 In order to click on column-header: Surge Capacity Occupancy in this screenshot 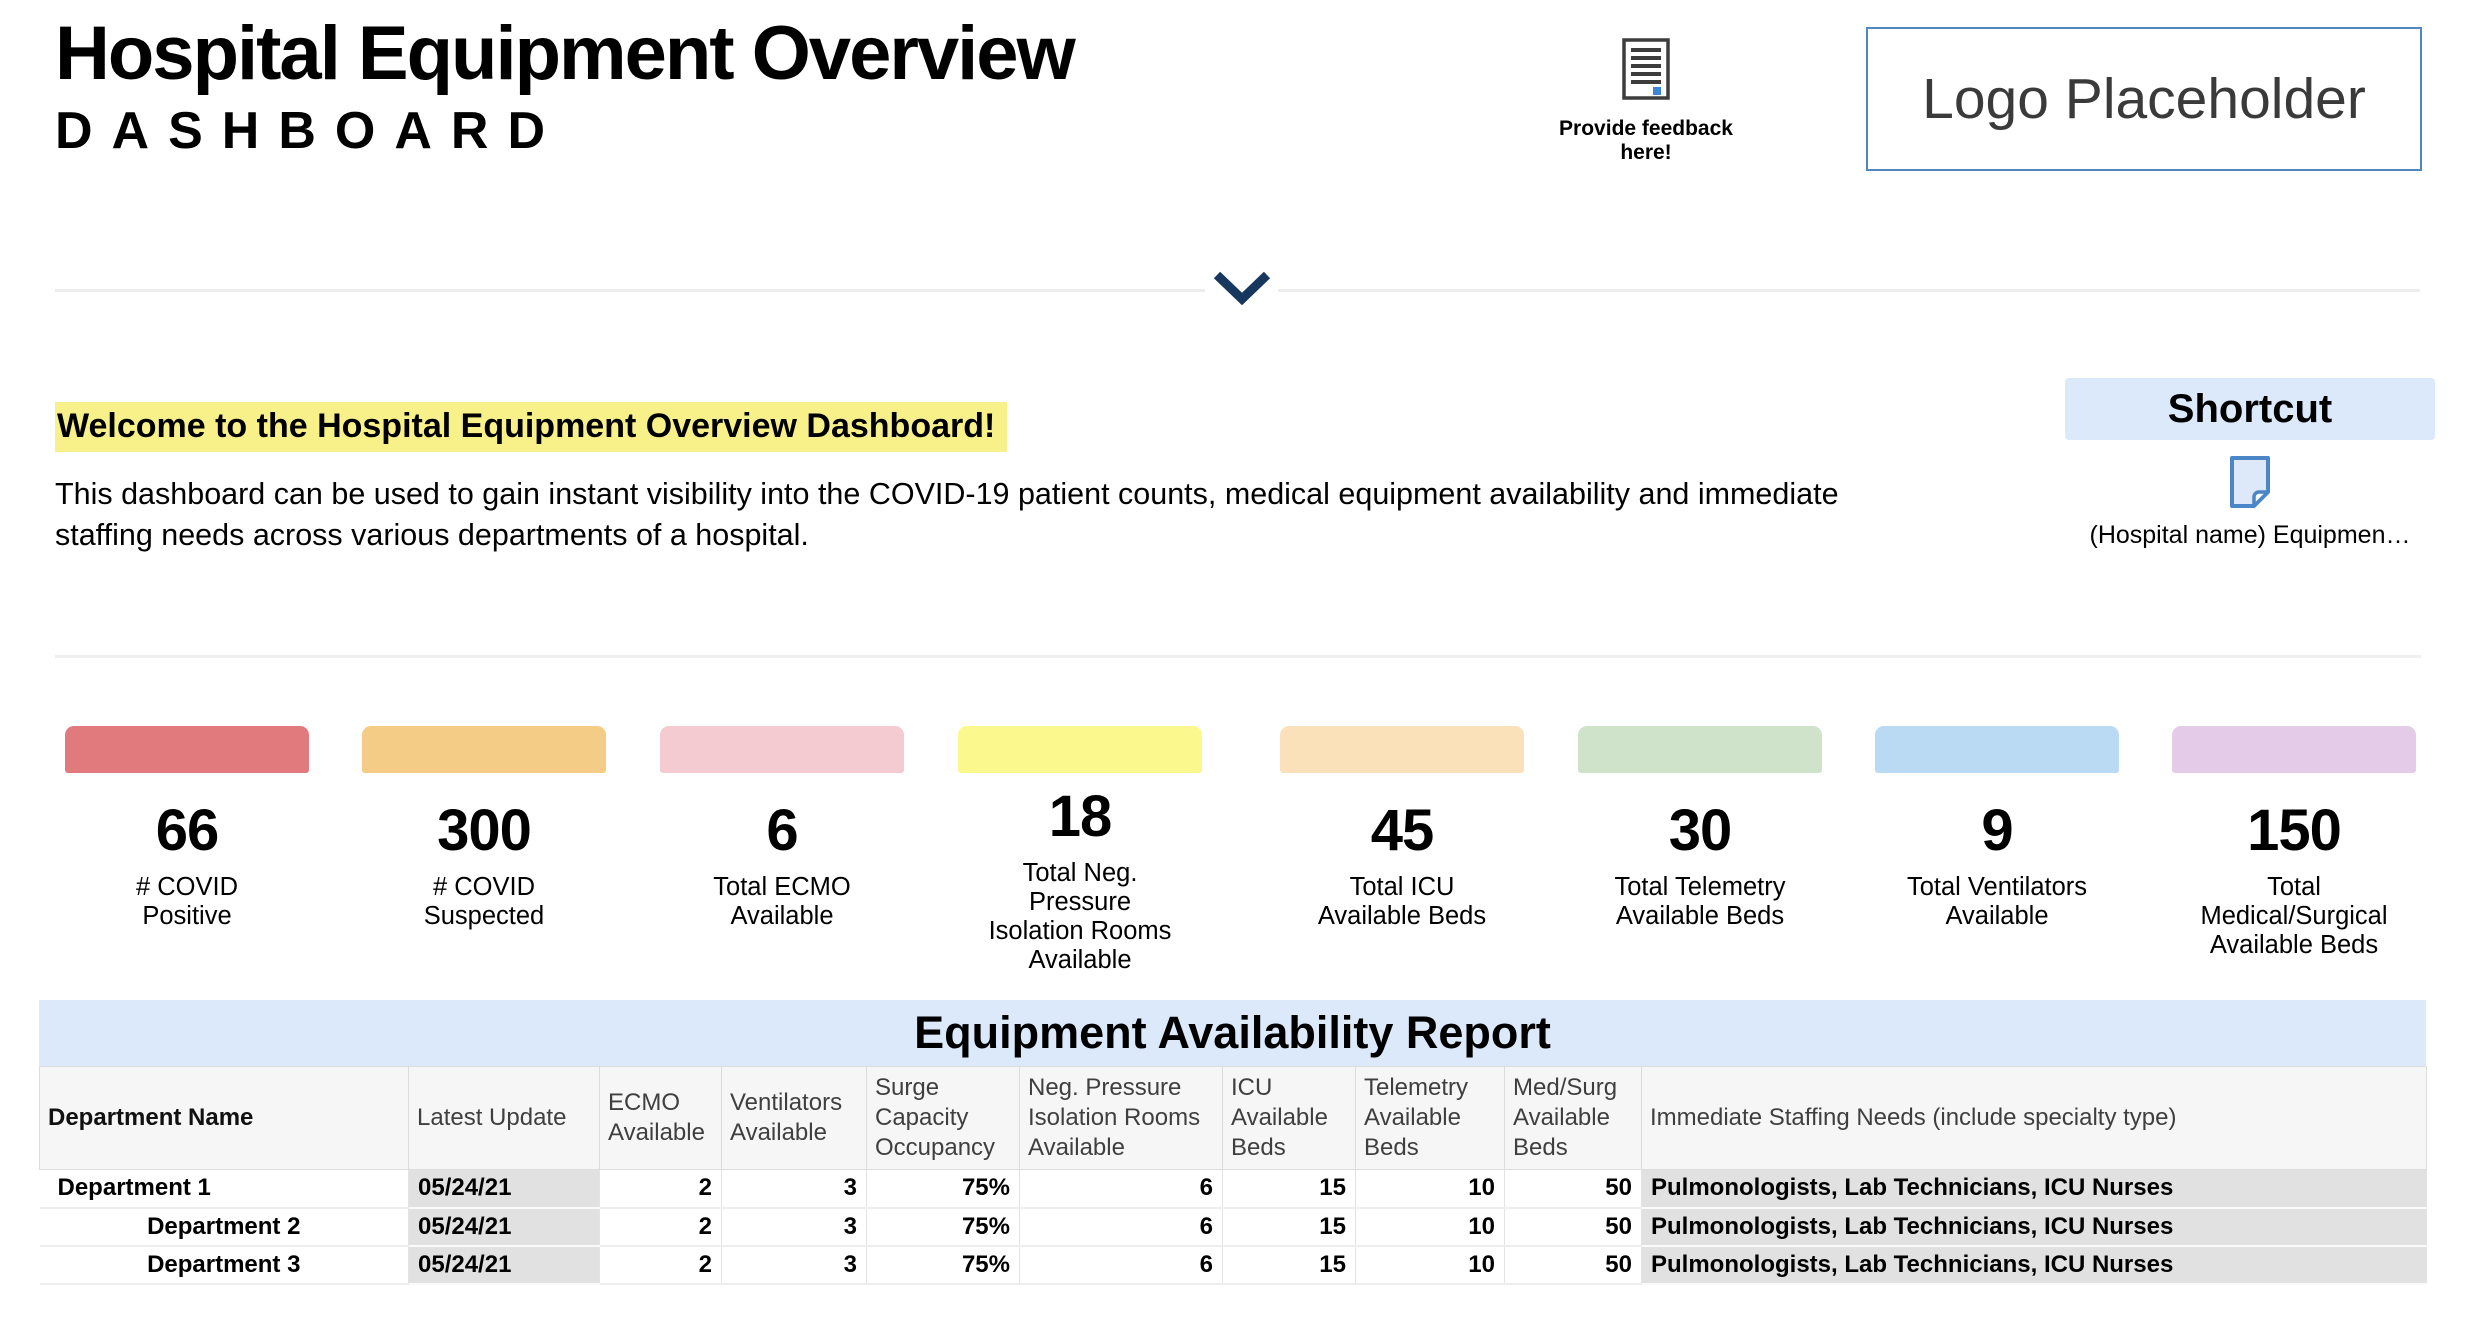, I will do `click(943, 1118)`.